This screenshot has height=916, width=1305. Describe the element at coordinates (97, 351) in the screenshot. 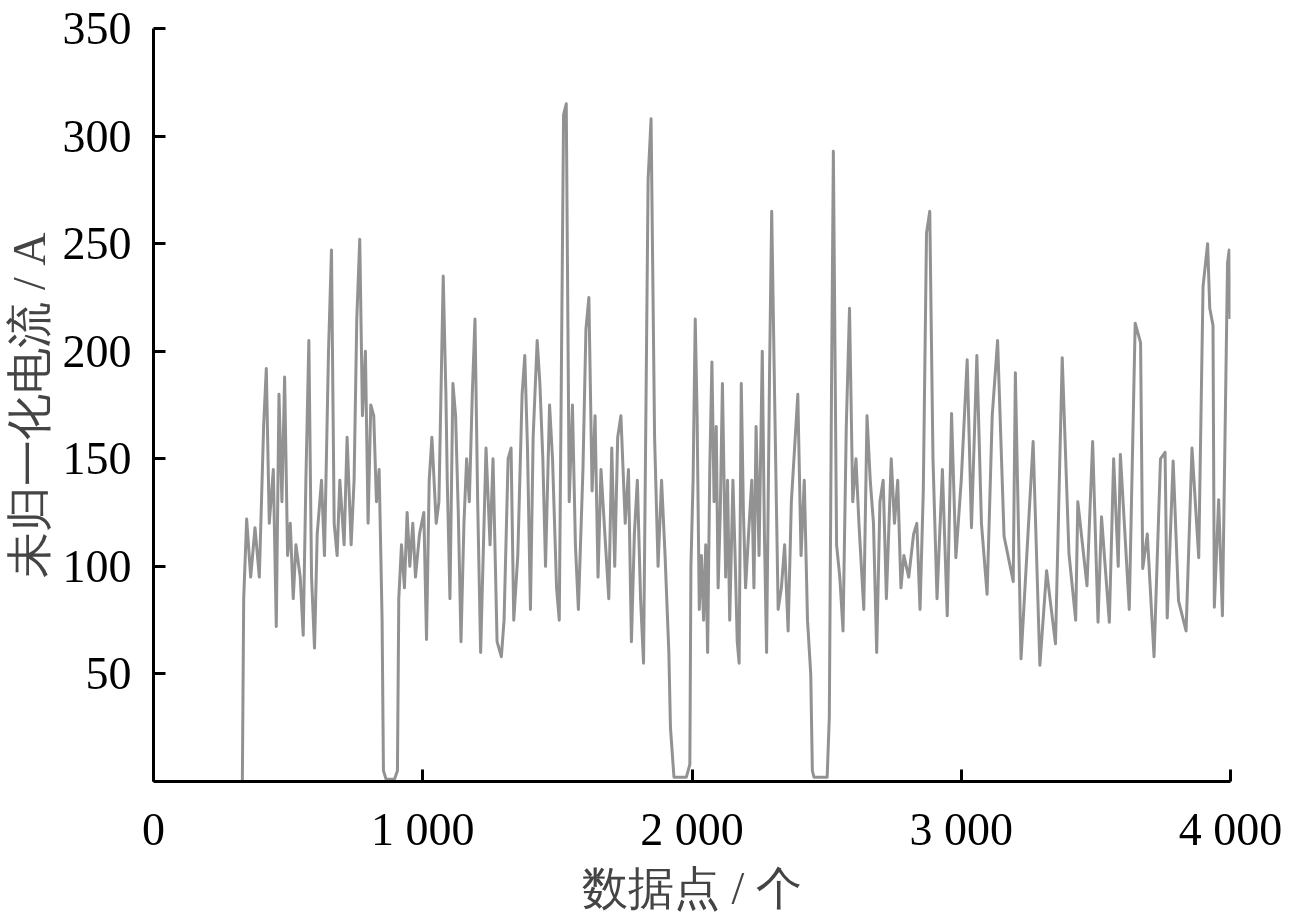

I see `y-tick-label: 200` at that location.